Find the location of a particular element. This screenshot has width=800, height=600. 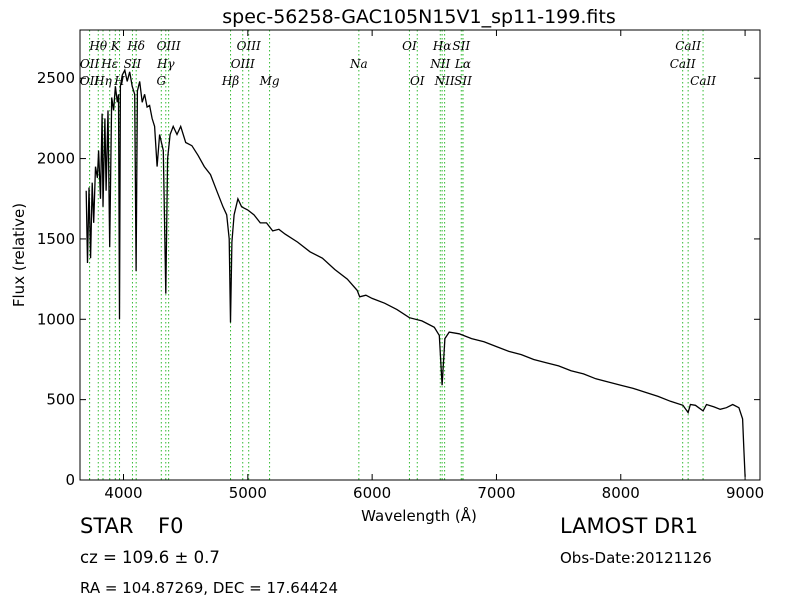

x-axis-label: Wavelength (Å) is located at coordinates (419, 515).